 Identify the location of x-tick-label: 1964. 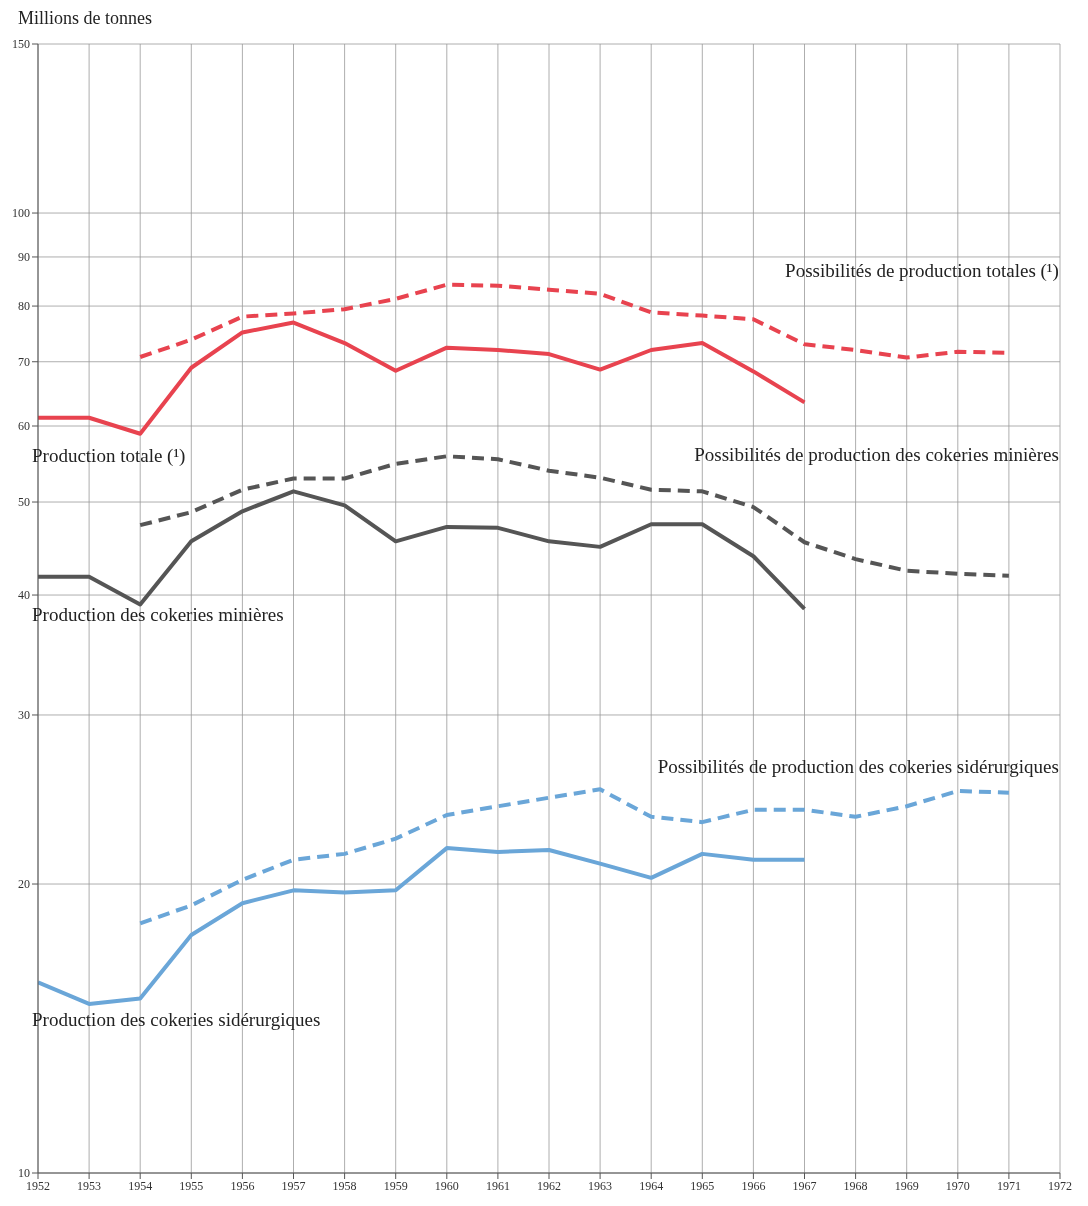
(651, 1185).